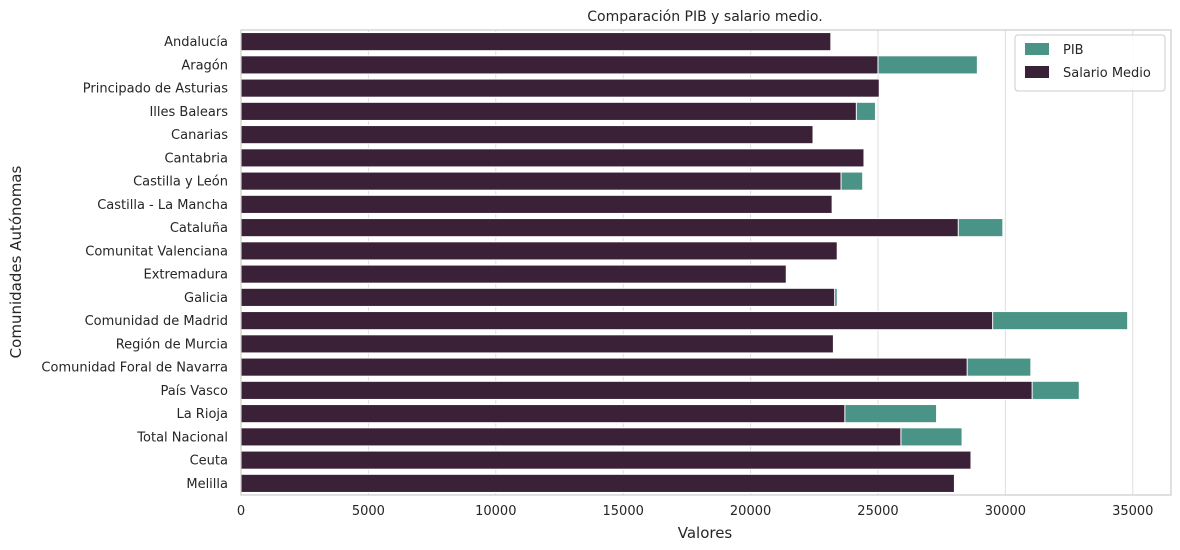 The image size is (1180, 550). Describe the element at coordinates (538, 297) in the screenshot. I see `bar-salario-medio-galicia` at that location.